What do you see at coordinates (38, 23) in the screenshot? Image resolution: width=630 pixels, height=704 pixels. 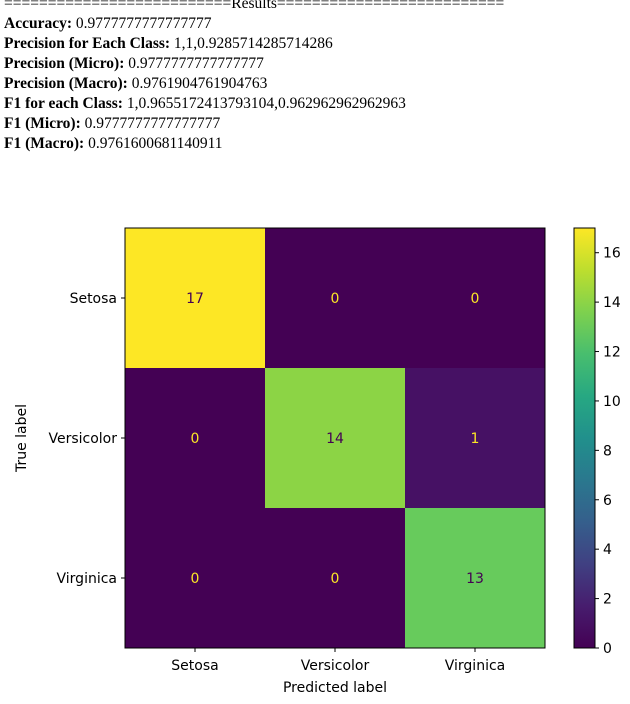 I see `metric-label: Accuracy:` at bounding box center [38, 23].